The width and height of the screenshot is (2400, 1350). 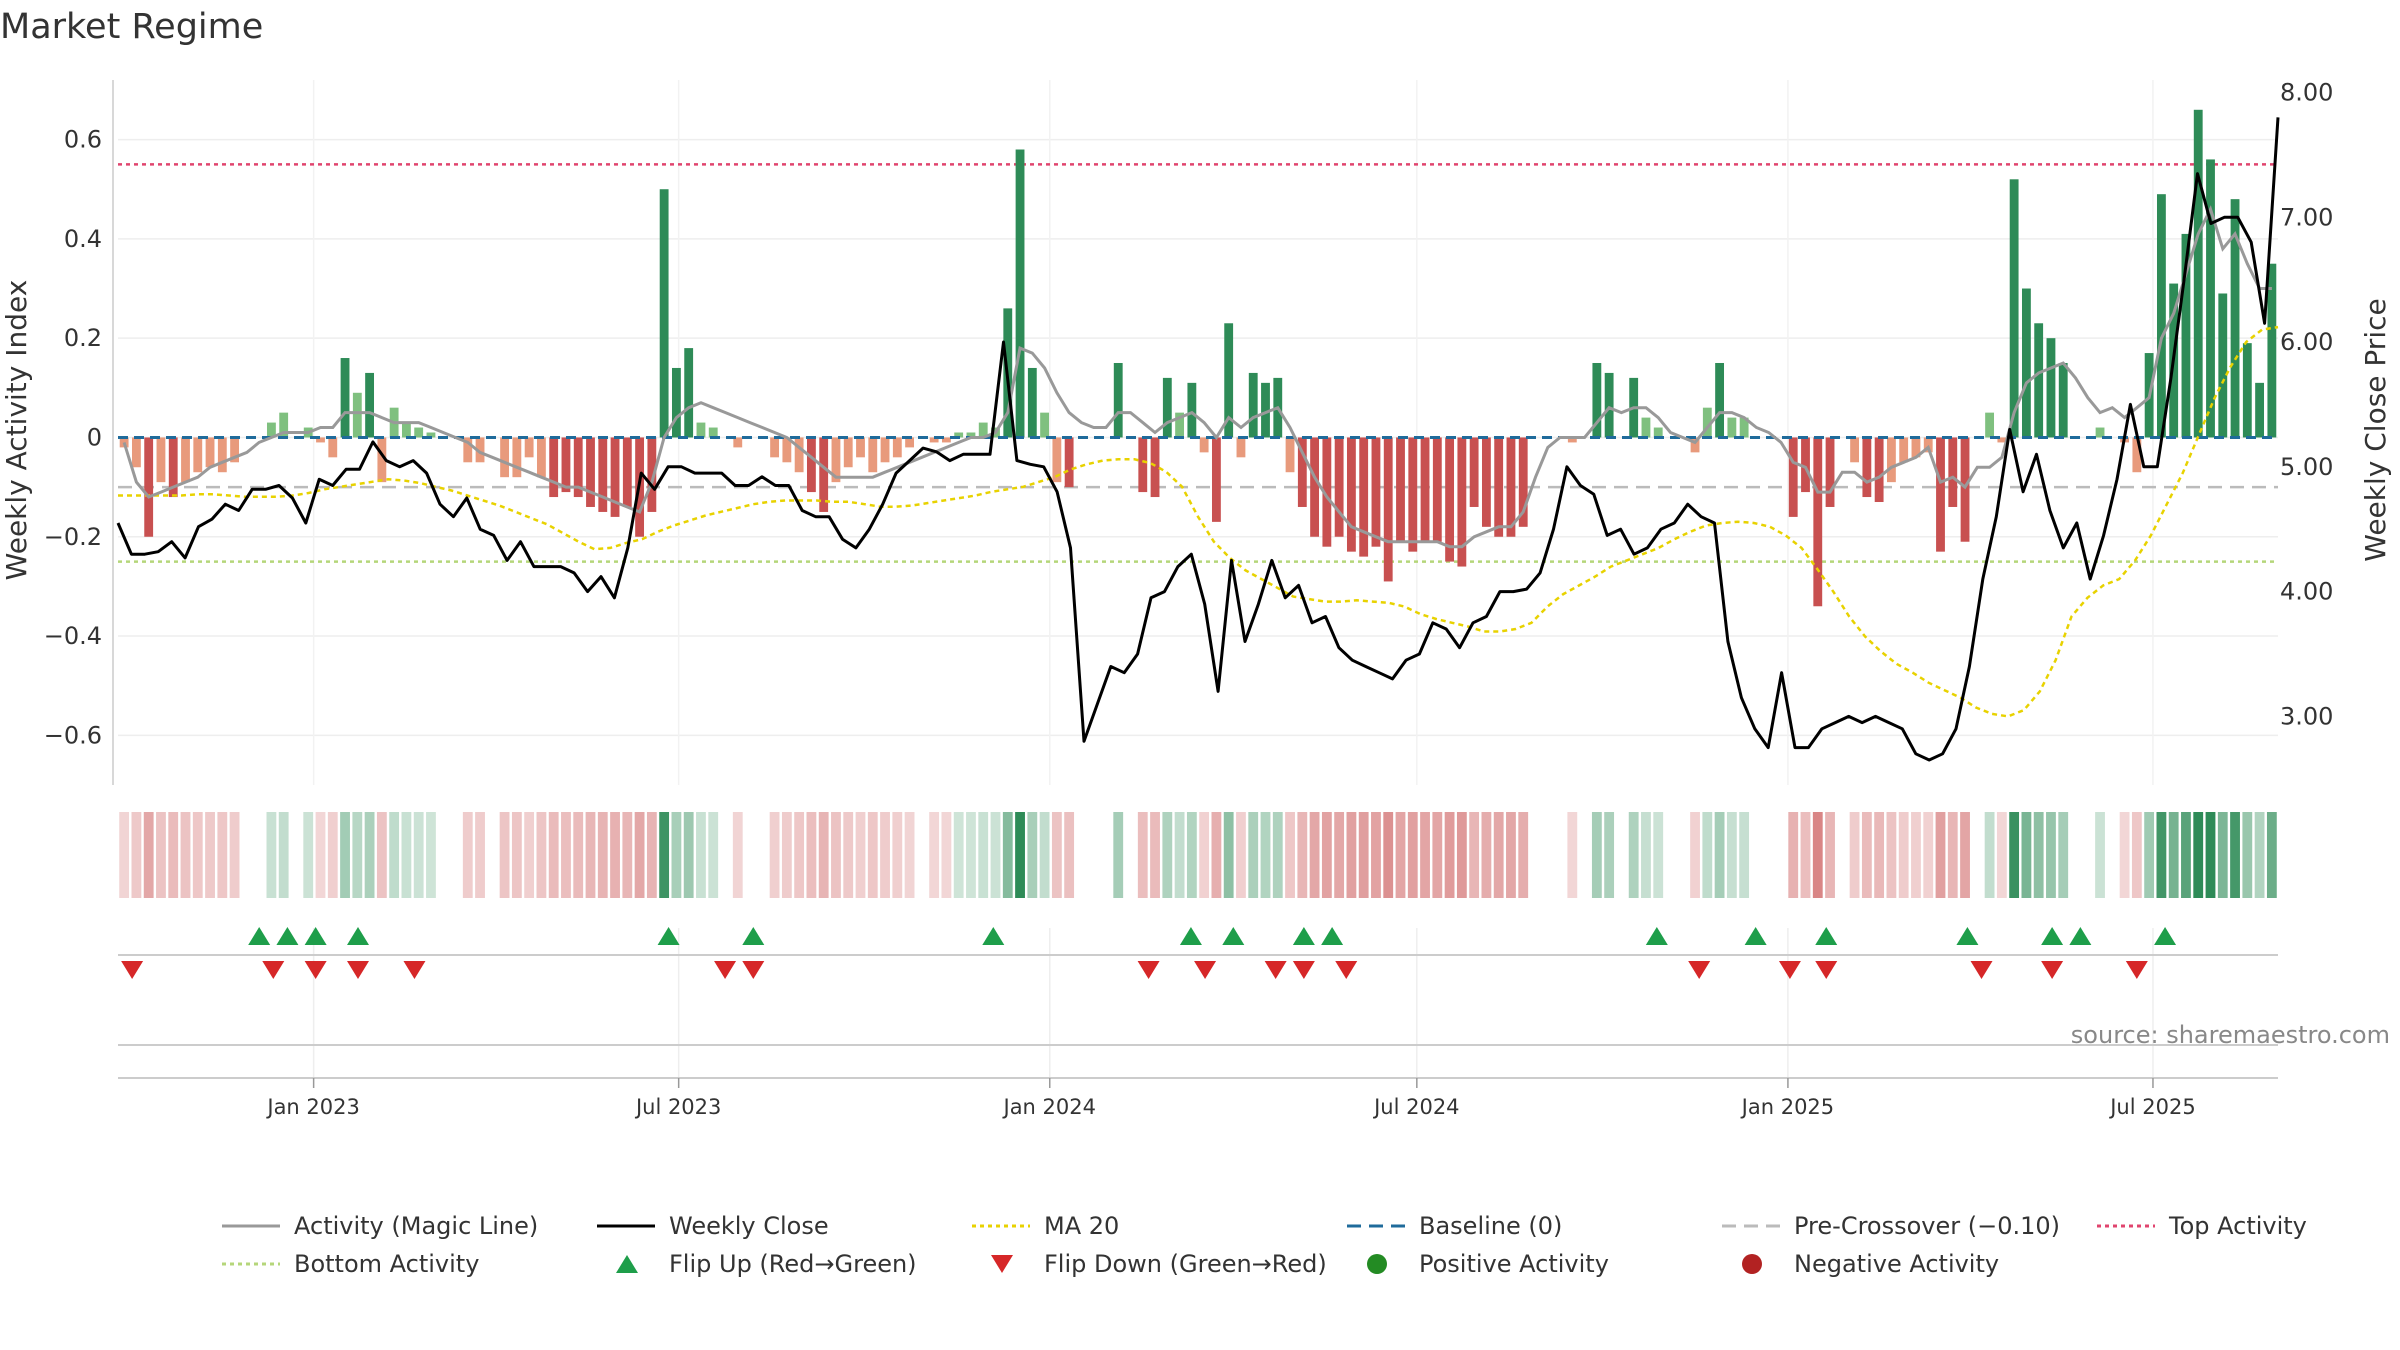 What do you see at coordinates (386, 1264) in the screenshot?
I see `legend-label: Bottom Activity` at bounding box center [386, 1264].